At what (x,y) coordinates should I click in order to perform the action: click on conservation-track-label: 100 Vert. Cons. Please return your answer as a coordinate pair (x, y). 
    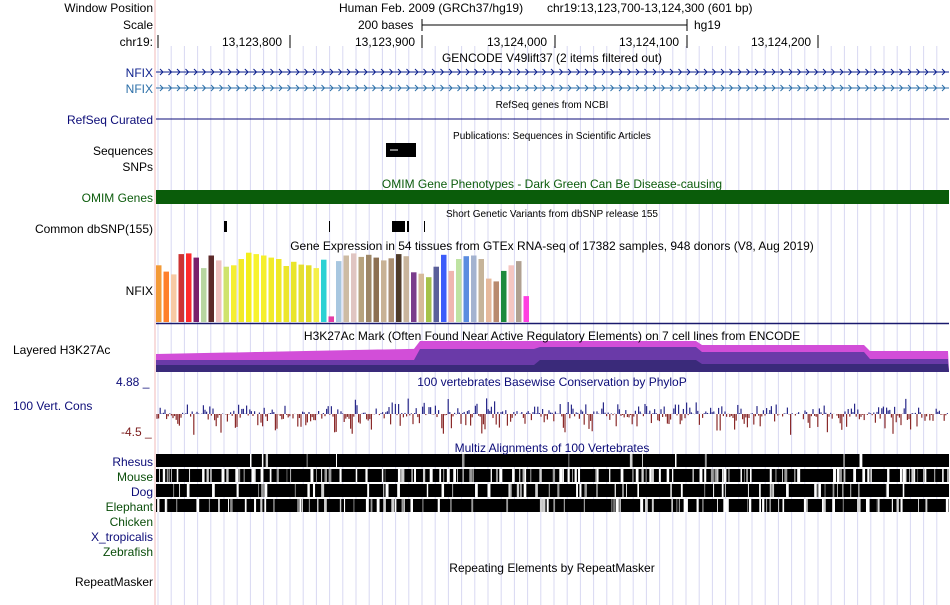
    Looking at the image, I should click on (53, 406).